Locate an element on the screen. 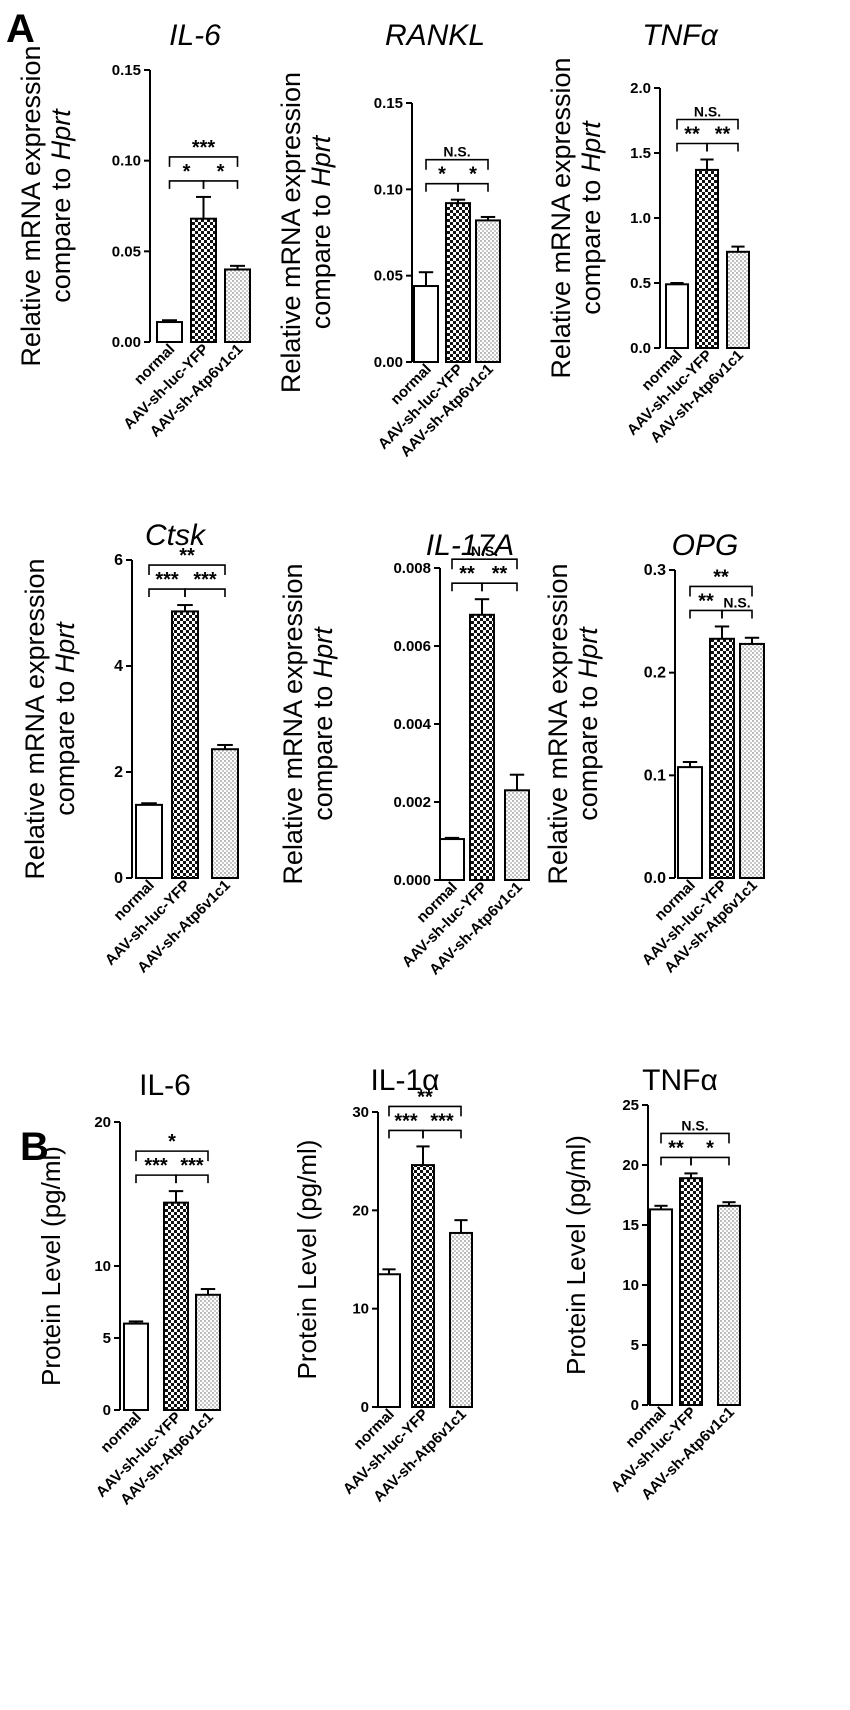  y-tick-label: 2.0 is located at coordinates (640, 88).